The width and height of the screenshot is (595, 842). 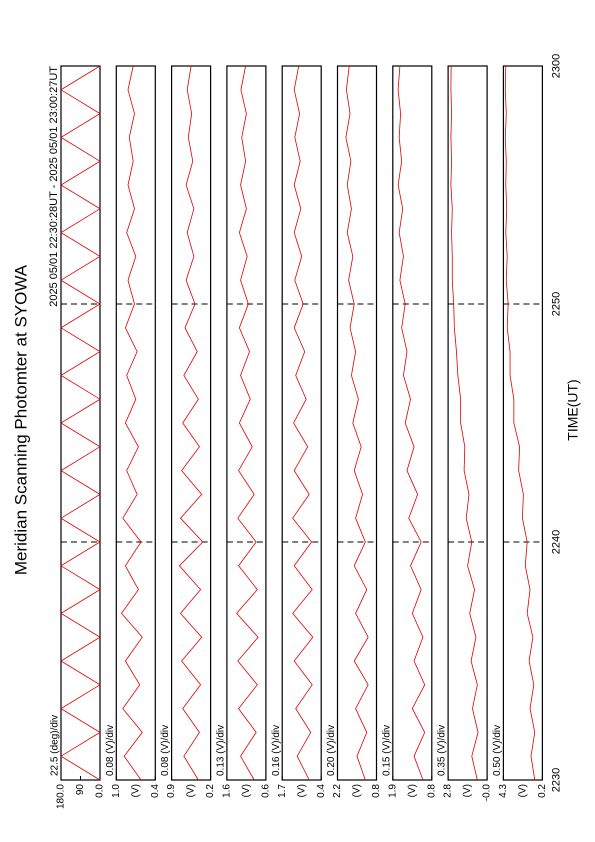 What do you see at coordinates (171, 791) in the screenshot?
I see `y-tick-label: 0.9` at bounding box center [171, 791].